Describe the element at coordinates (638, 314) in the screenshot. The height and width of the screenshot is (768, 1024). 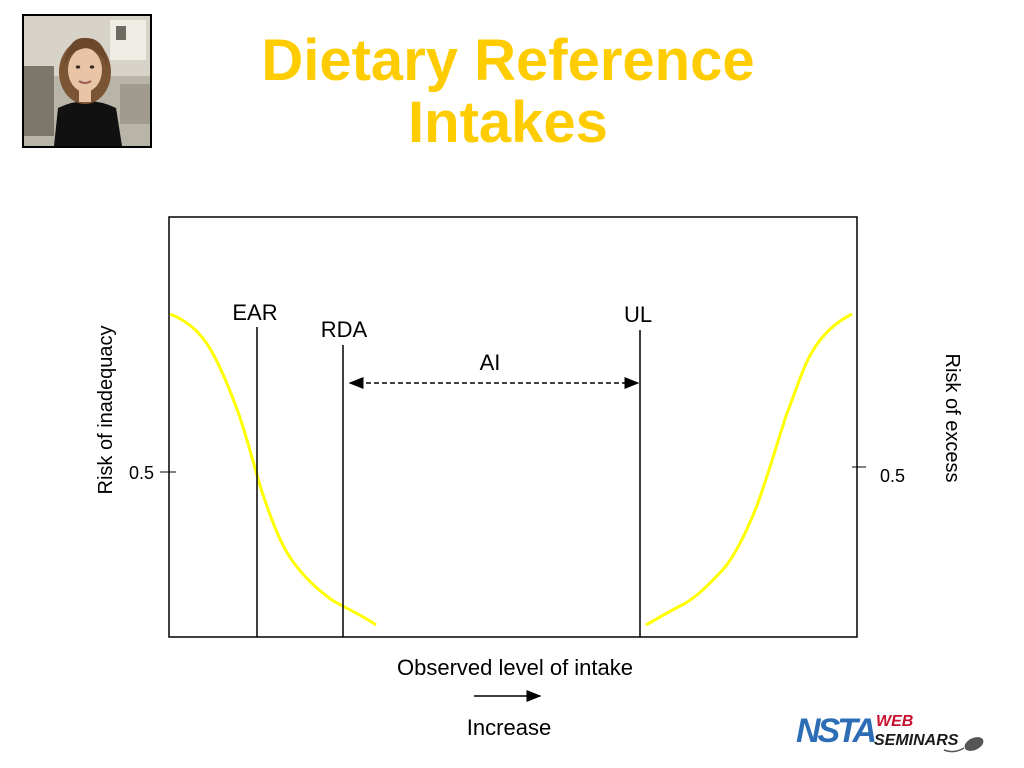
I see `ul-label: UL` at that location.